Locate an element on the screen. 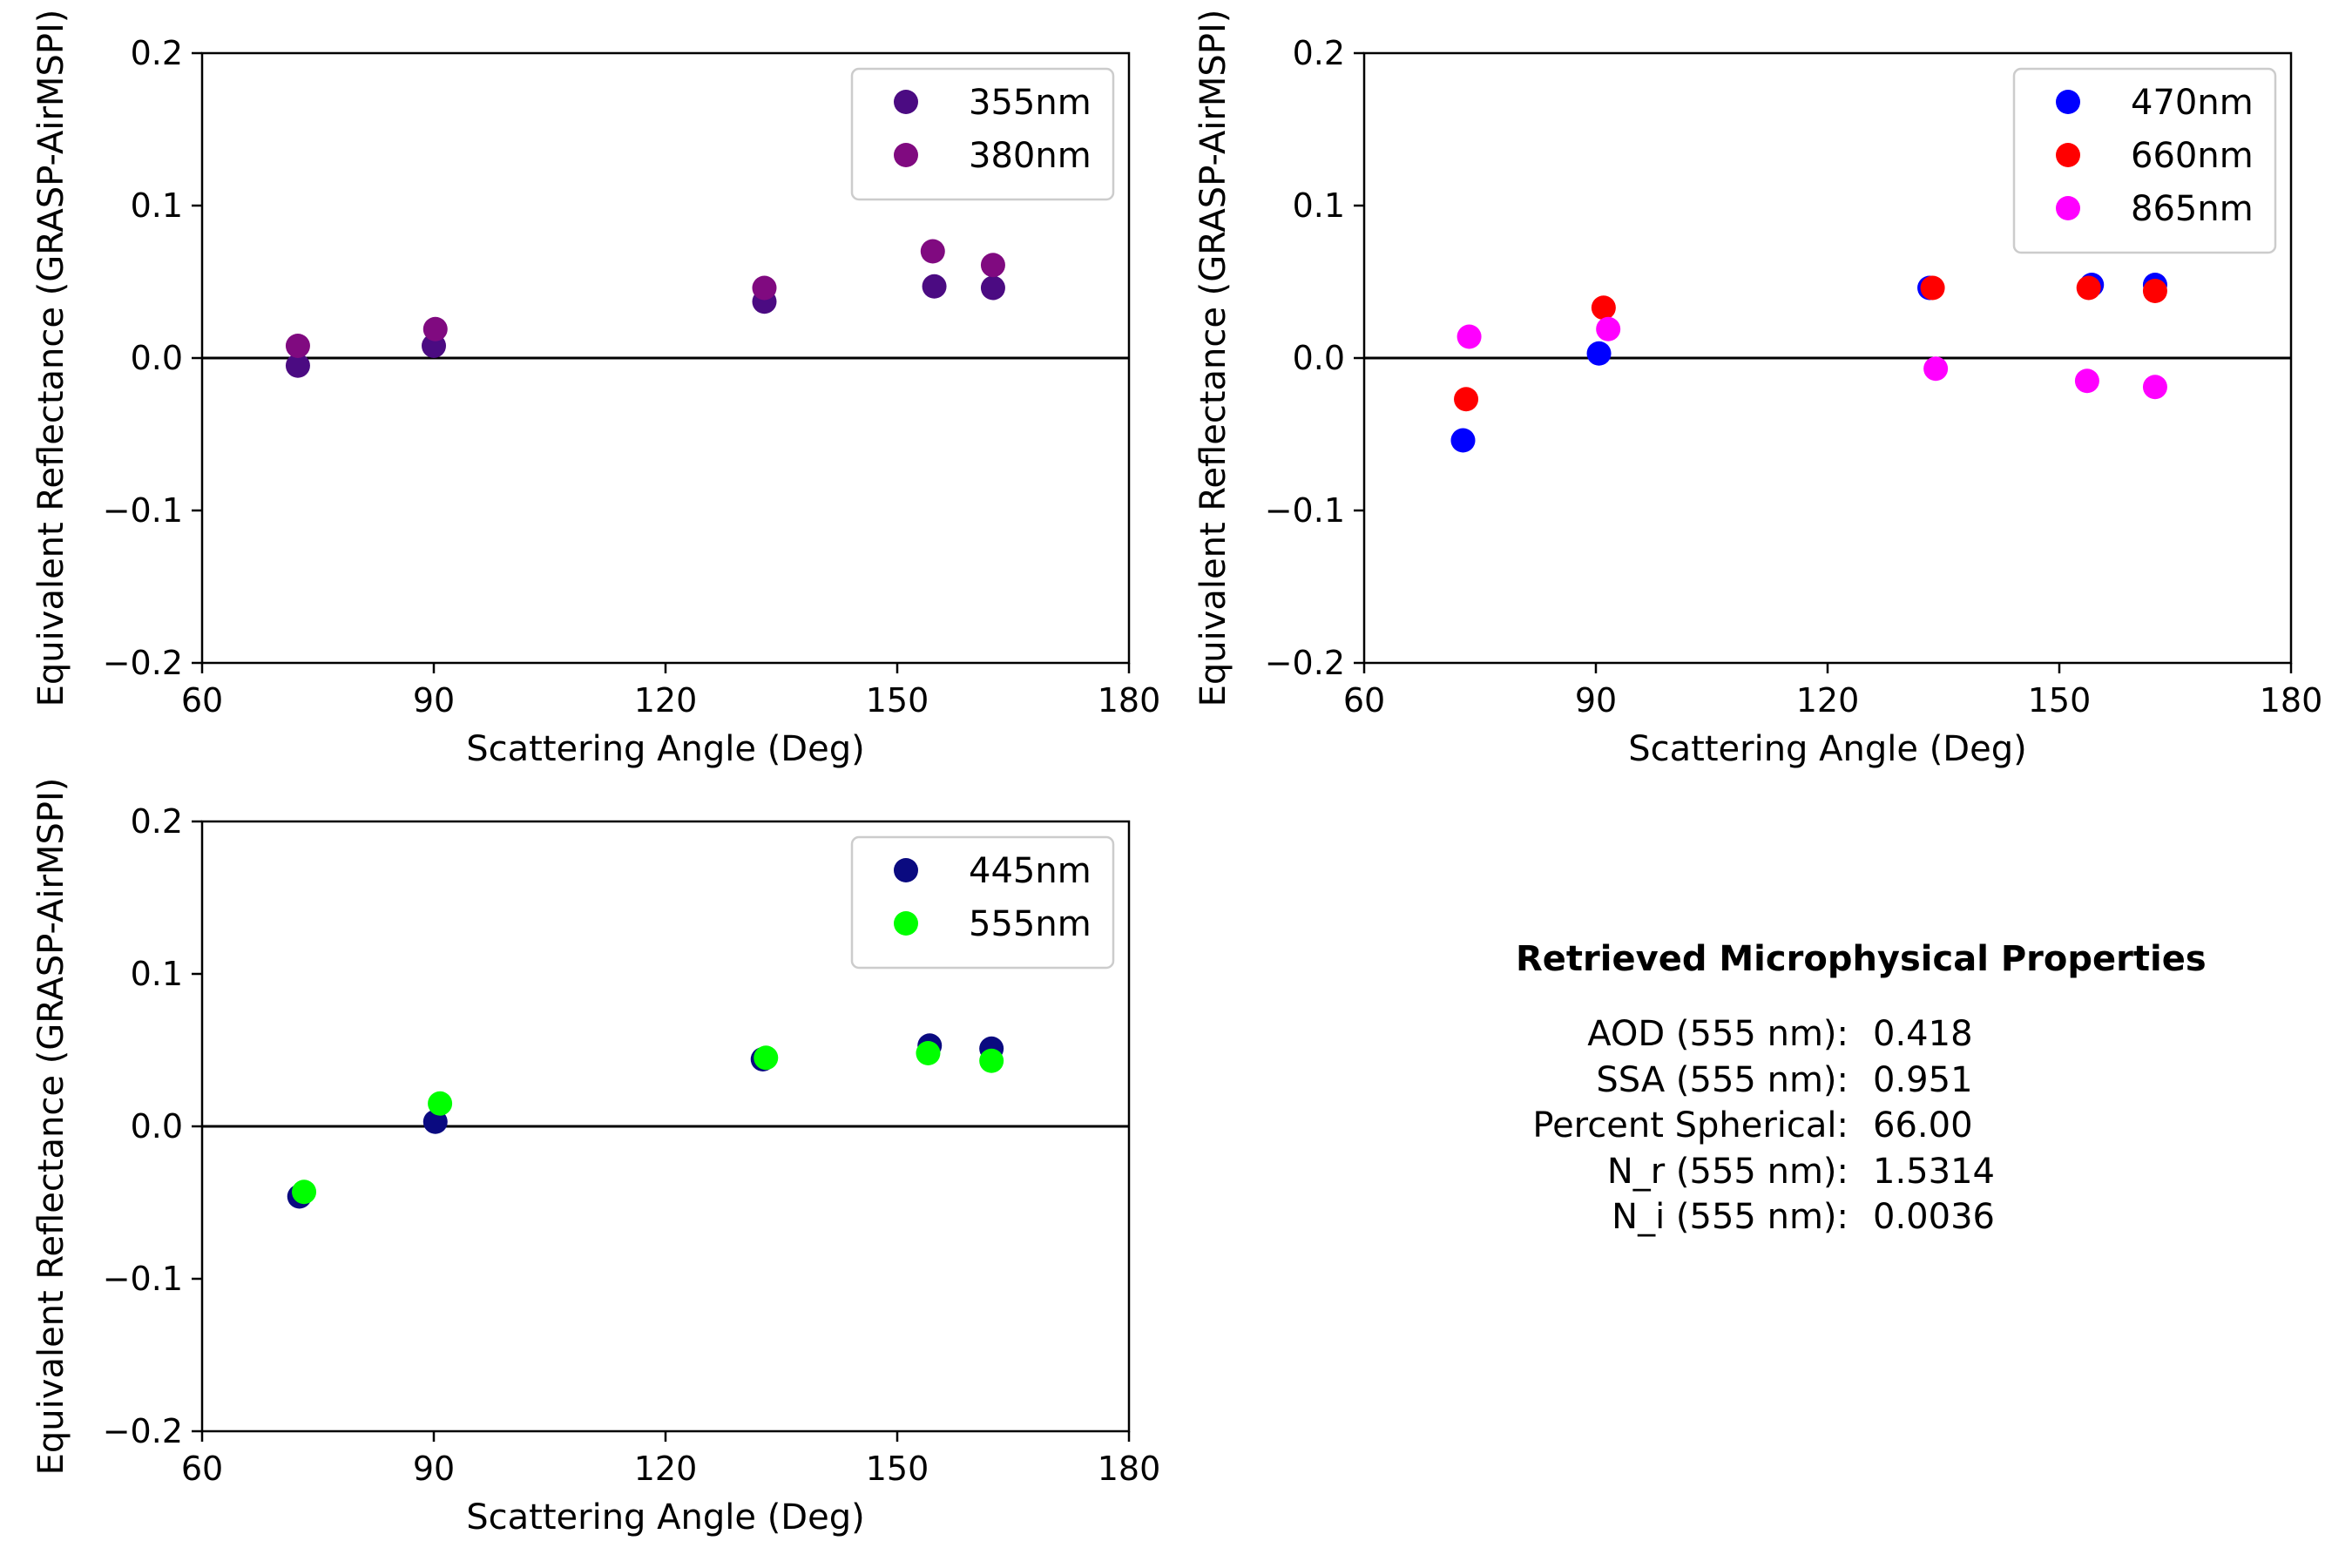 Image resolution: width=2352 pixels, height=1568 pixels. legend-label: 555nm is located at coordinates (1030, 924).